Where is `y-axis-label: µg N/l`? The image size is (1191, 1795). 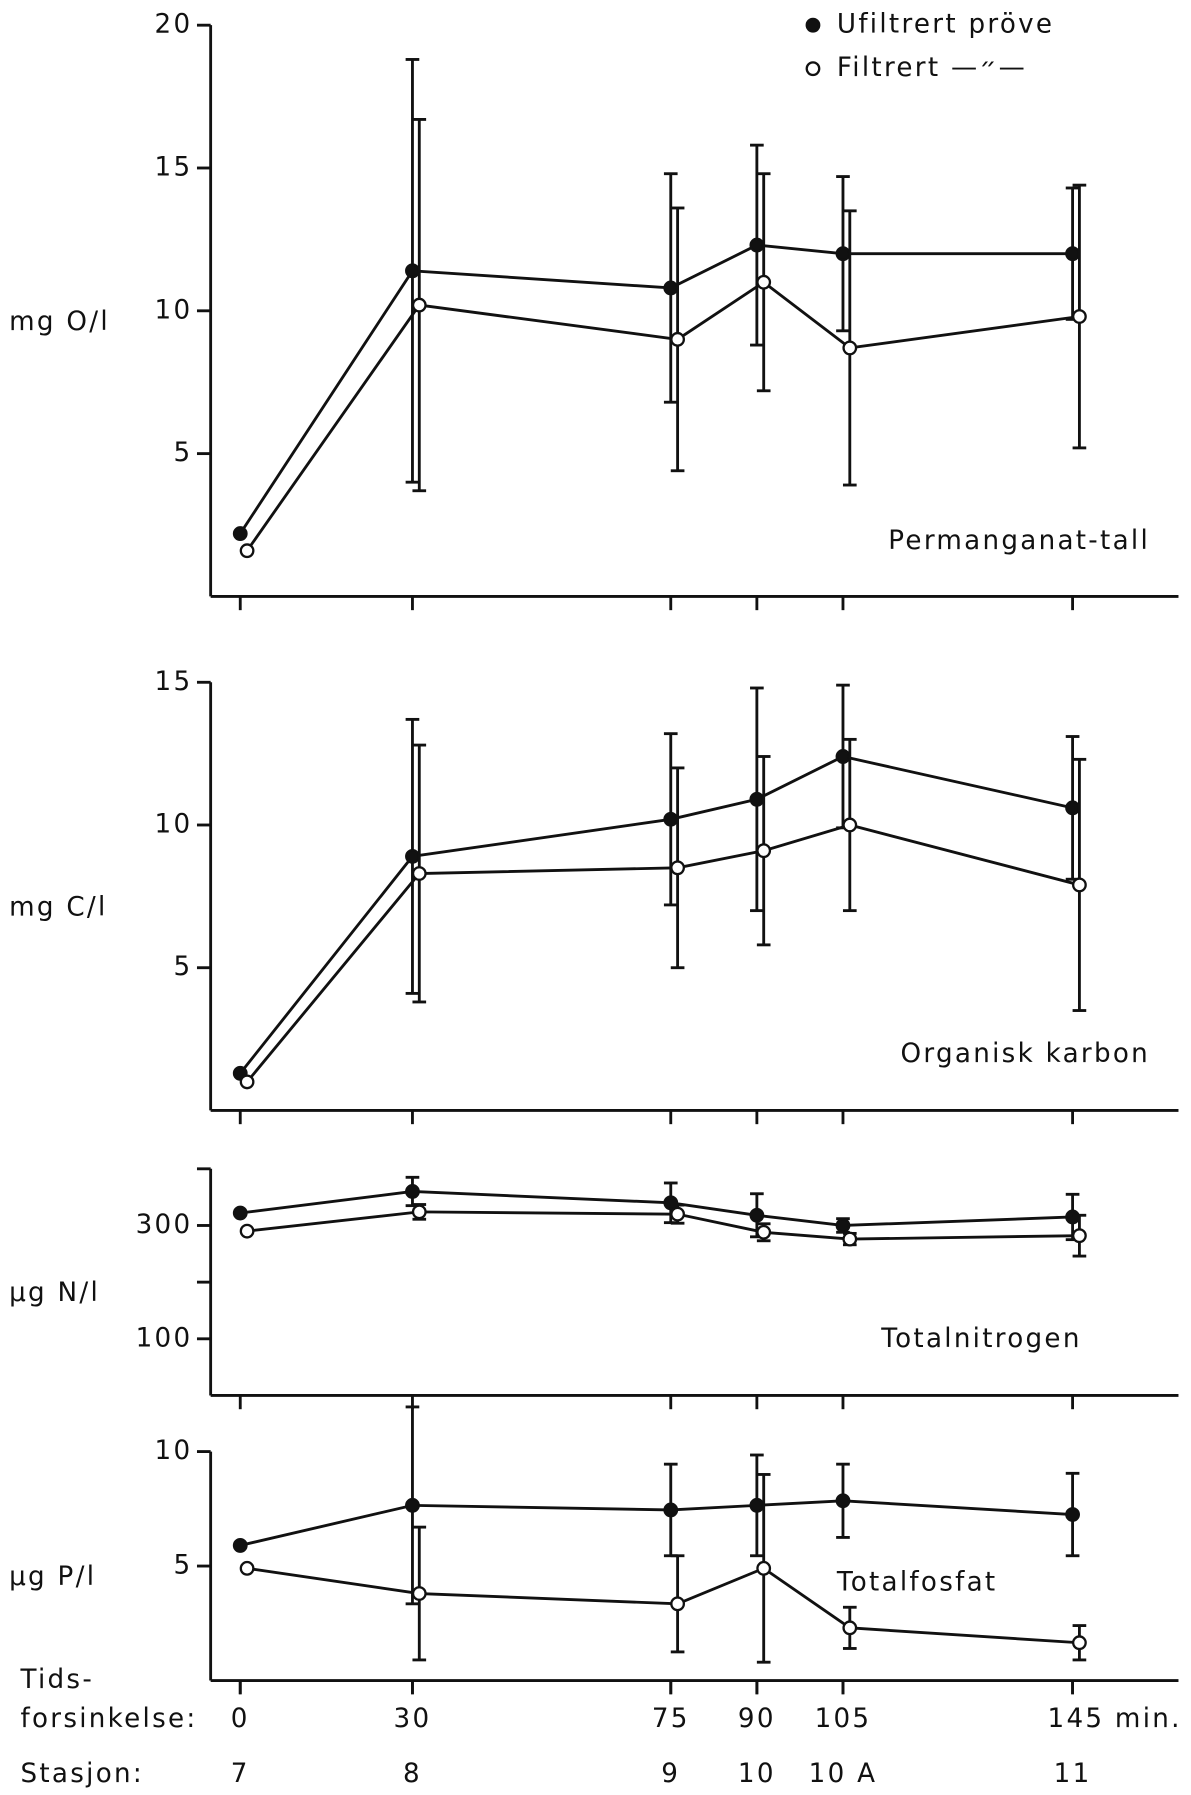
y-axis-label: µg N/l is located at coordinates (54, 1293).